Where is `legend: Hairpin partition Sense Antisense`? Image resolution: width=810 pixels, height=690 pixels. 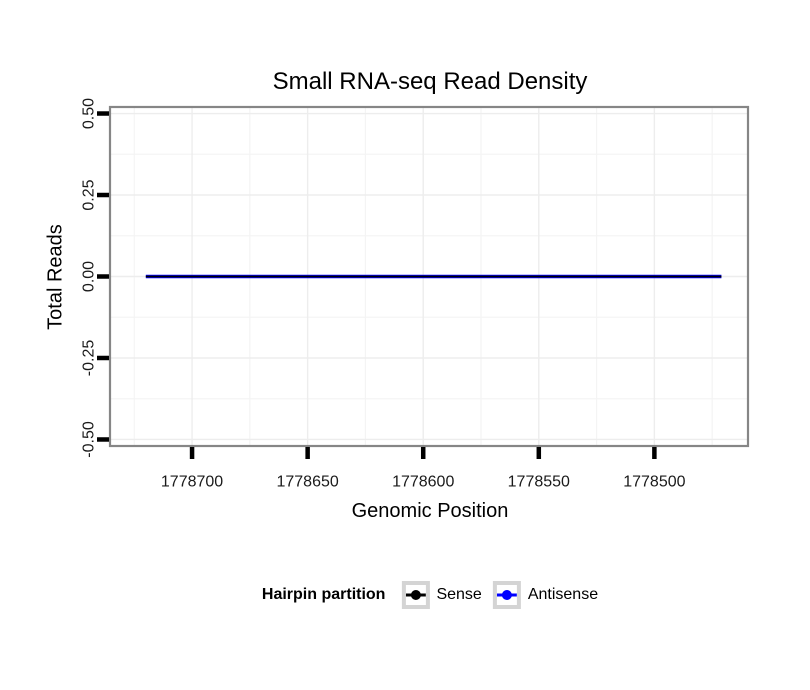
legend: Hairpin partition Sense Antisense is located at coordinates (430, 595).